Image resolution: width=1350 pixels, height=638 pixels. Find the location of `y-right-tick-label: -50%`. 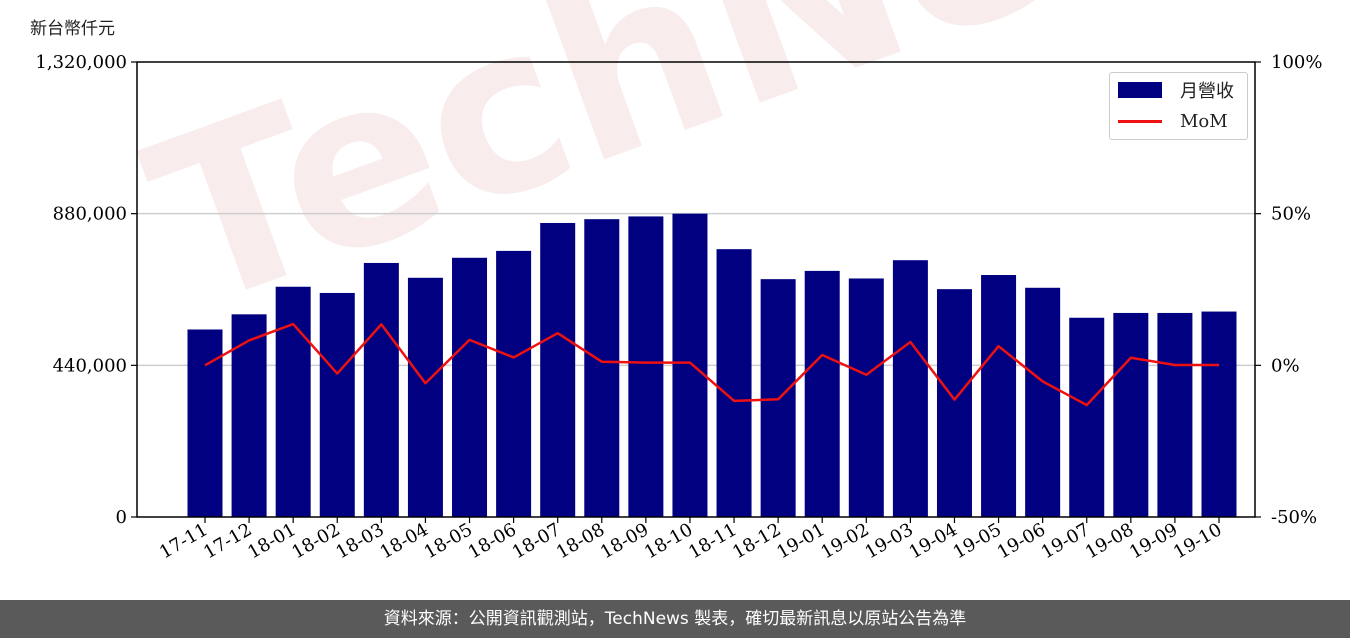

y-right-tick-label: -50% is located at coordinates (1294, 517).